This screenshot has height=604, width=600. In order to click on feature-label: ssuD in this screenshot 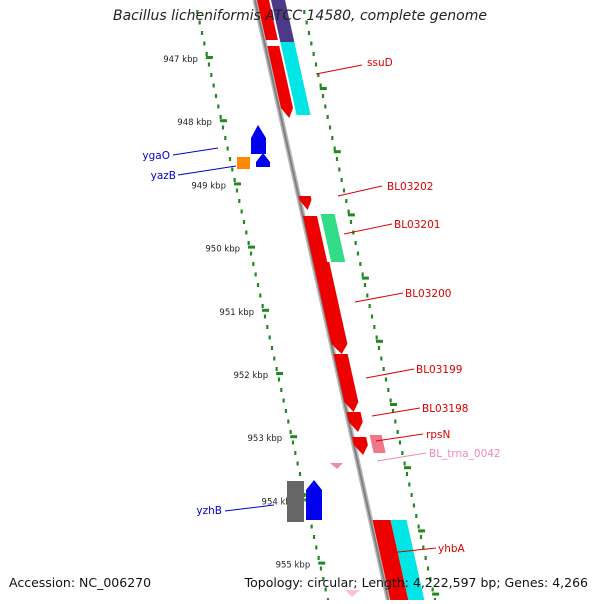, I will do `click(380, 63)`.